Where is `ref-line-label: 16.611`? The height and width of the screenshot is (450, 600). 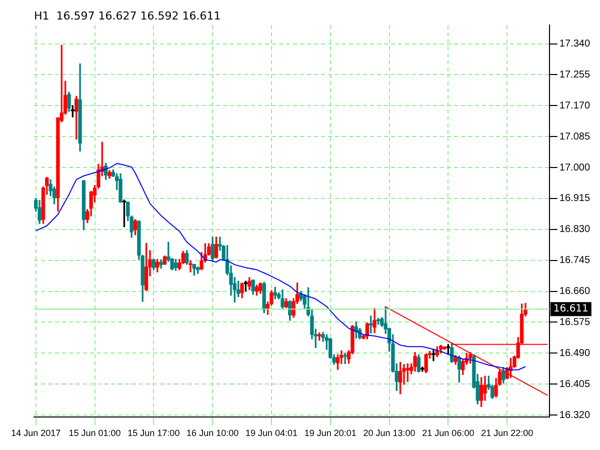
ref-line-label: 16.611 is located at coordinates (570, 309).